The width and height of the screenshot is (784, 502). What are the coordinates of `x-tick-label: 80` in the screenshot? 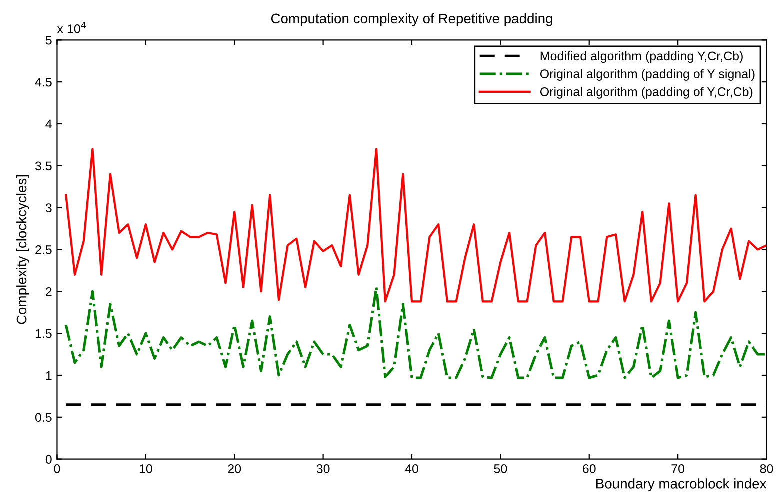 It's located at (767, 469).